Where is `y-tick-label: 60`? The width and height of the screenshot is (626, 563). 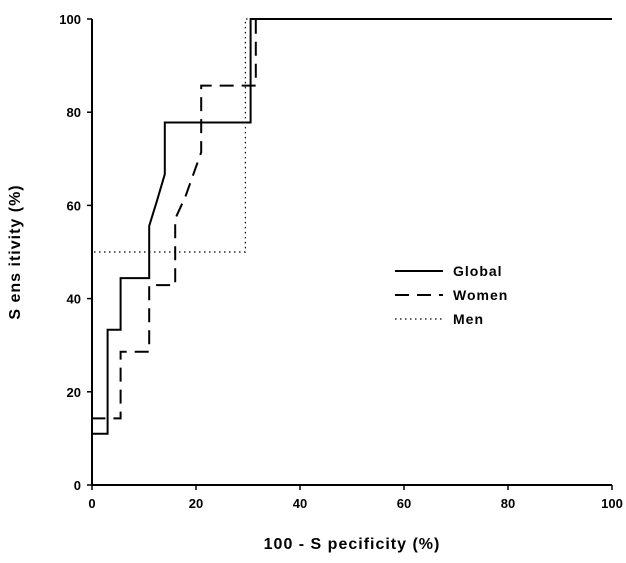
y-tick-label: 60 is located at coordinates (74, 205).